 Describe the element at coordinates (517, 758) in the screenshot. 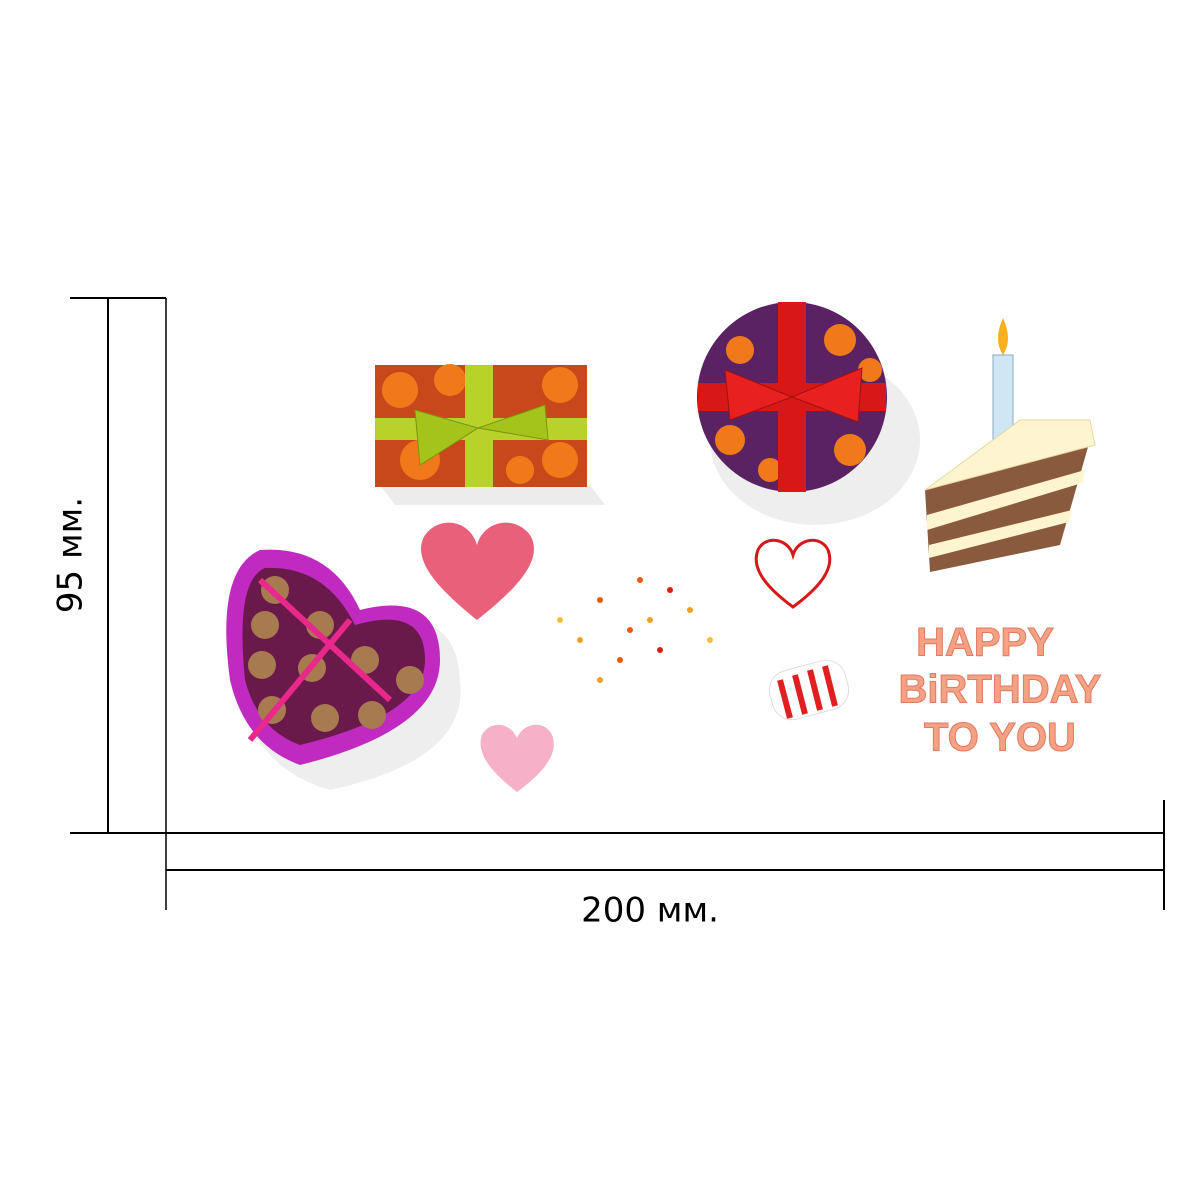

I see `heart-pink` at that location.